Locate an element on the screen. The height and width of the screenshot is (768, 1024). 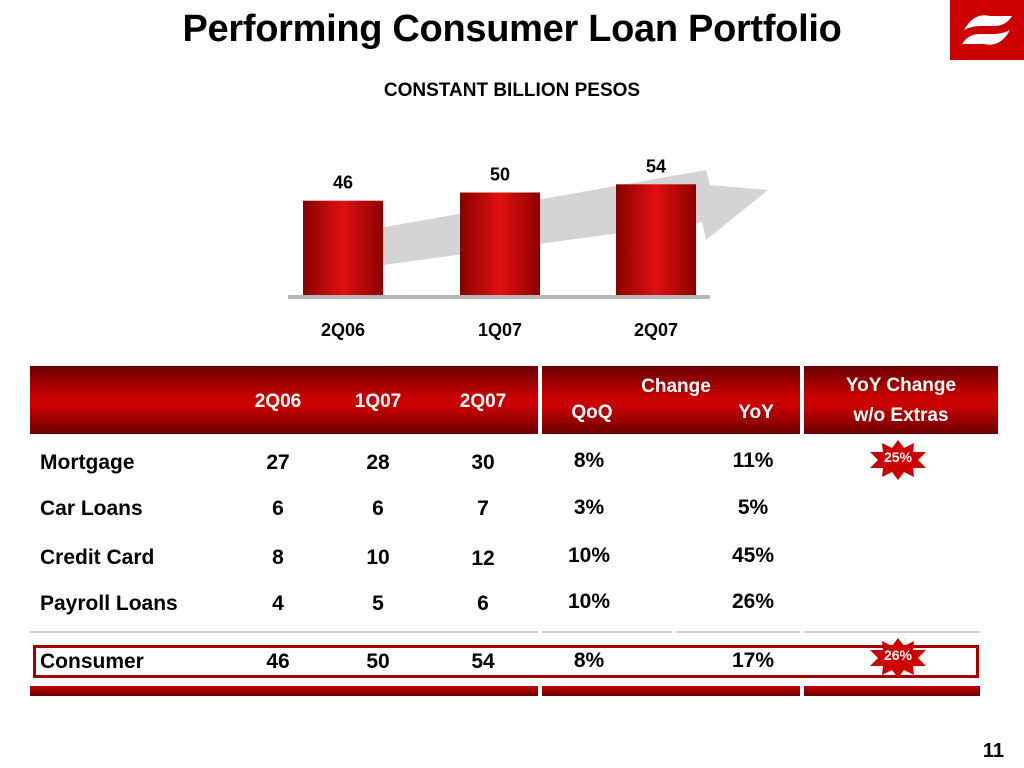
data-label-1q07: 50 is located at coordinates (500, 175).